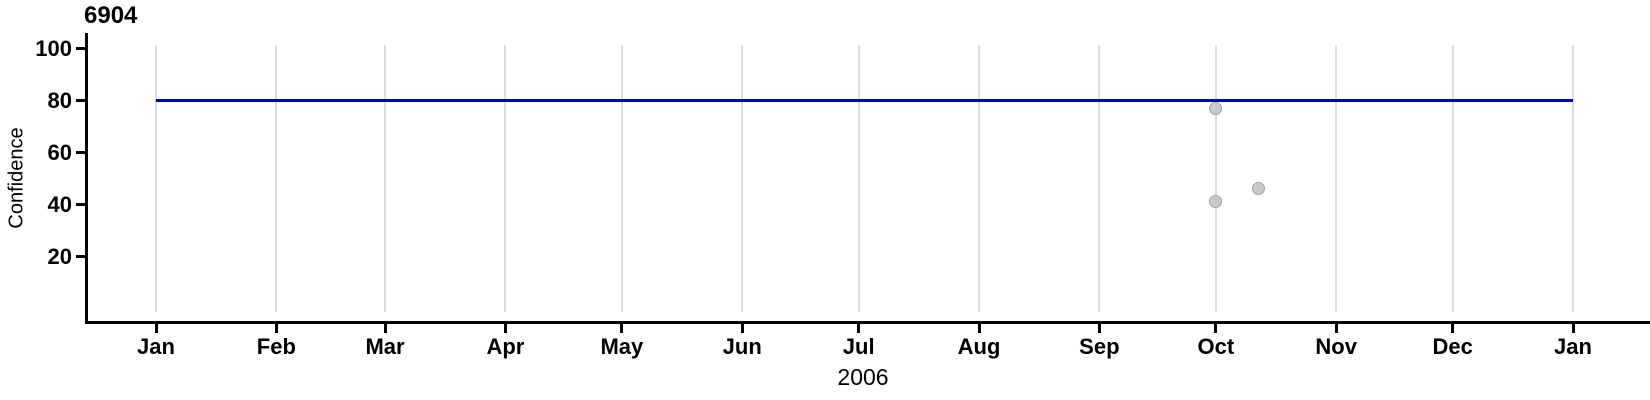 Image resolution: width=1650 pixels, height=400 pixels. I want to click on x-axis-title: 2006, so click(863, 377).